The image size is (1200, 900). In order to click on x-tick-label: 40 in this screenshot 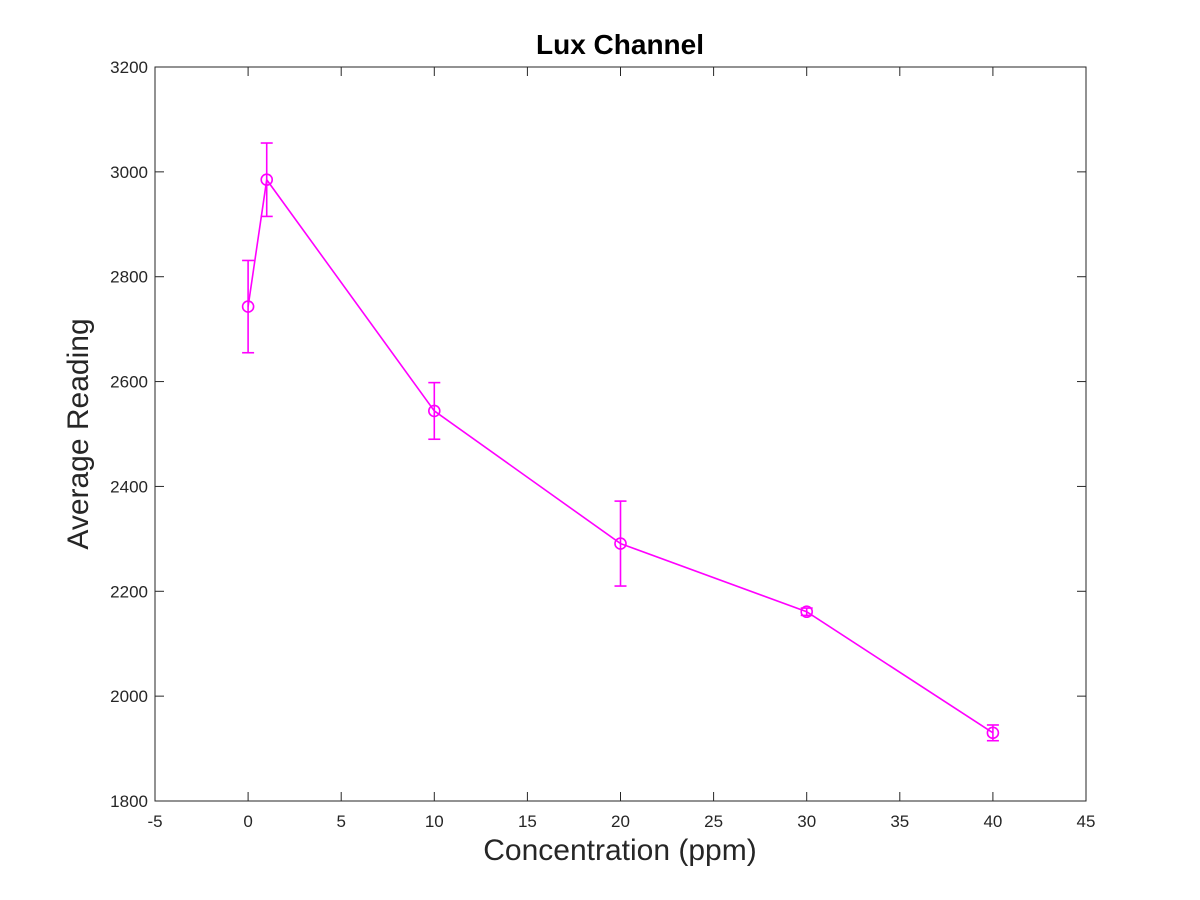, I will do `click(992, 821)`.